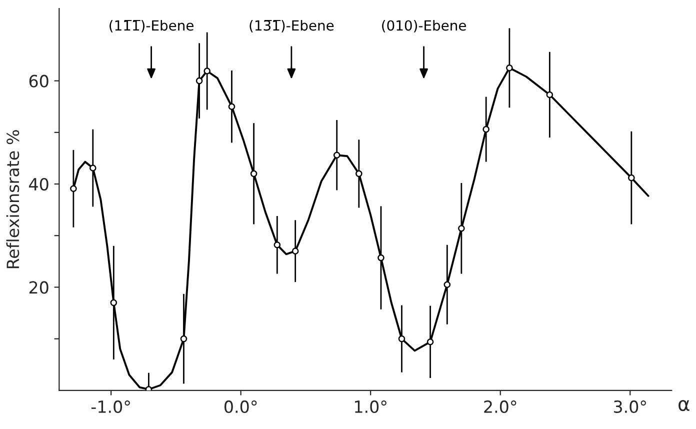 The height and width of the screenshot is (429, 696). Describe the element at coordinates (370, 407) in the screenshot. I see `x-tick-label: 1.0°` at that location.